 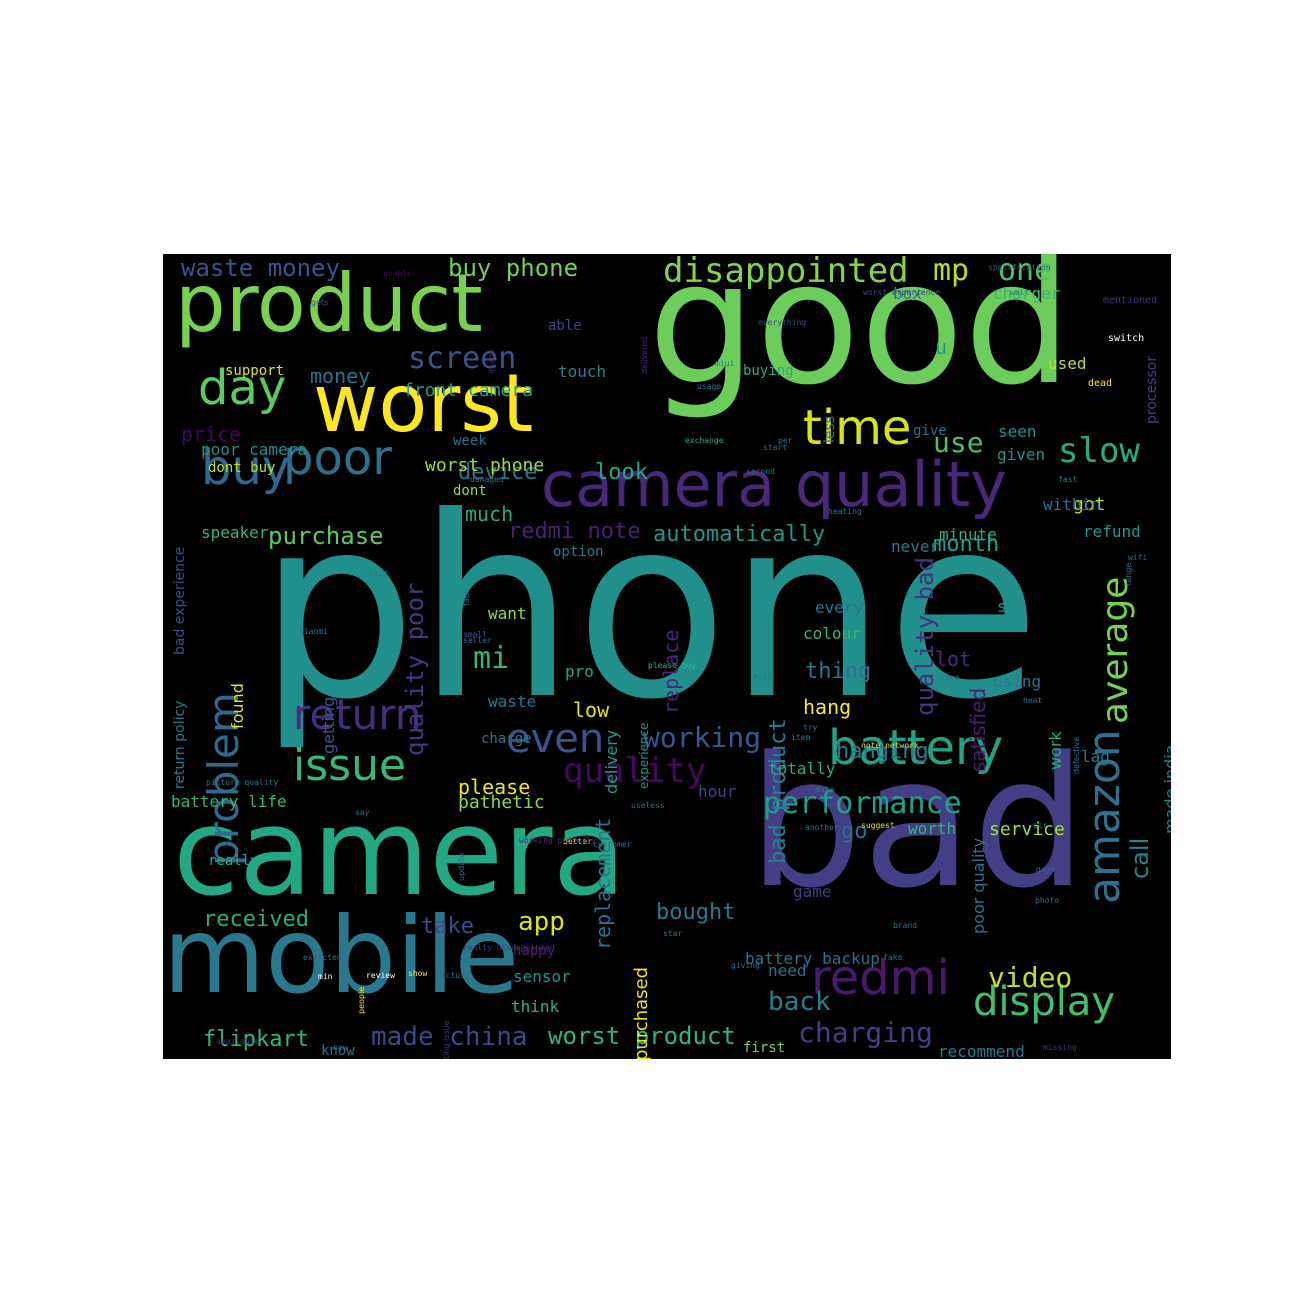 I want to click on word-sensor: sensor, so click(x=542, y=976).